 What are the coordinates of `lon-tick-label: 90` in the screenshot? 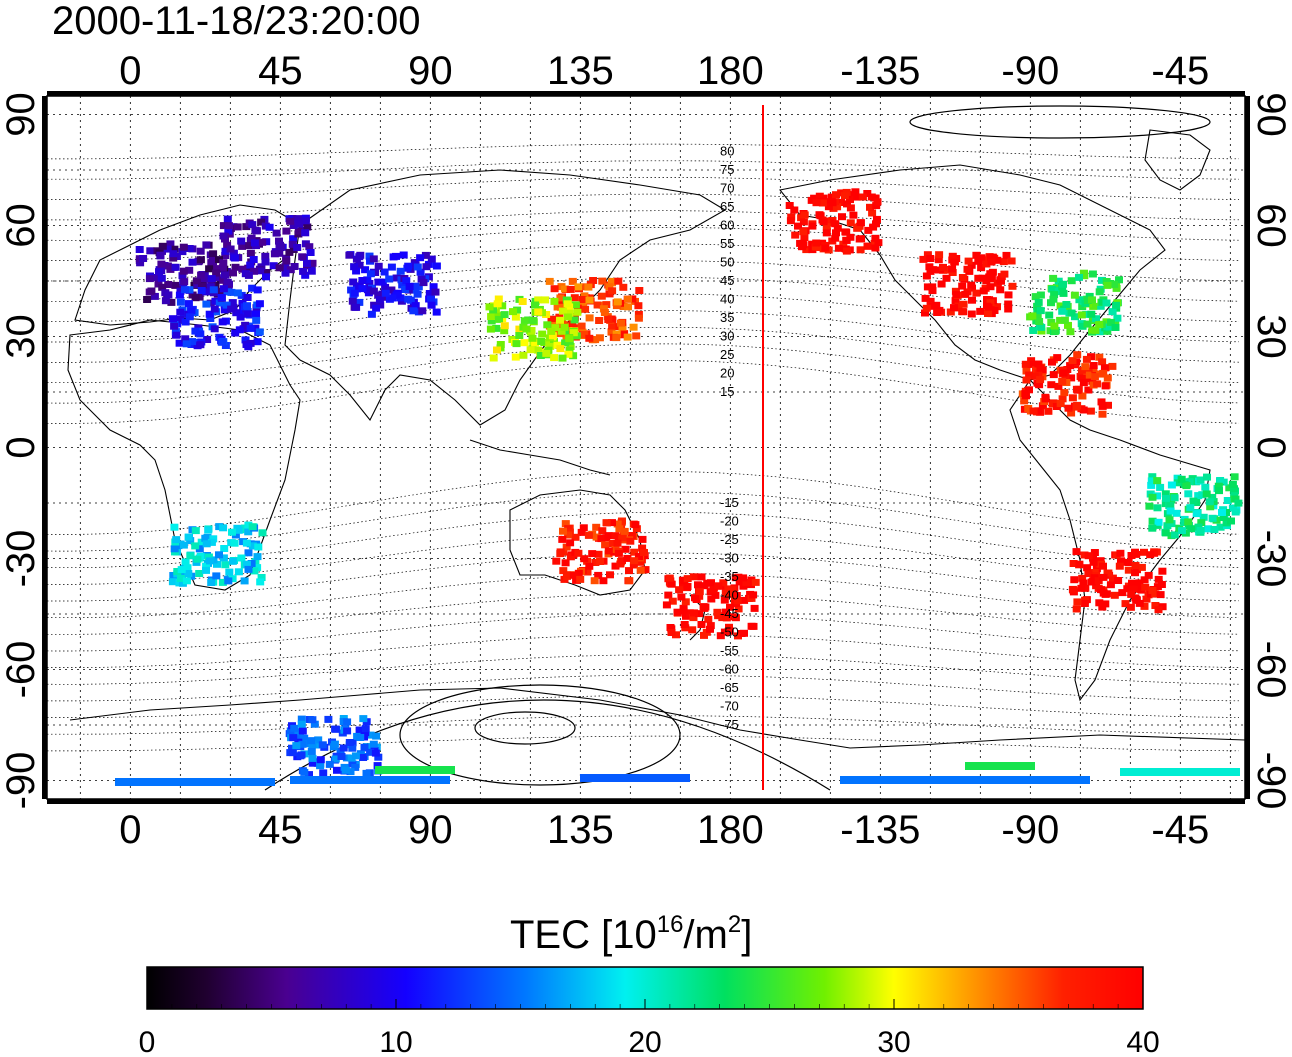 It's located at (430, 71).